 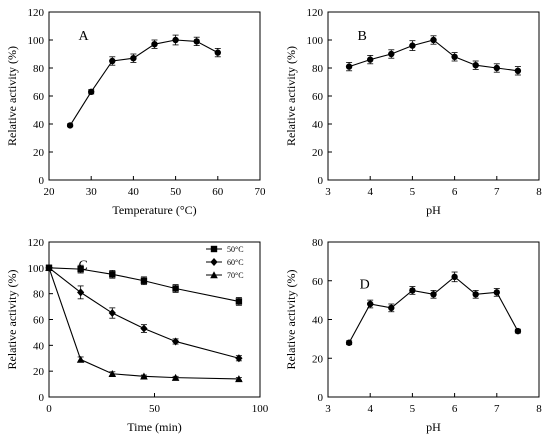 What do you see at coordinates (370, 409) in the screenshot?
I see `x-tick-label: 4` at bounding box center [370, 409].